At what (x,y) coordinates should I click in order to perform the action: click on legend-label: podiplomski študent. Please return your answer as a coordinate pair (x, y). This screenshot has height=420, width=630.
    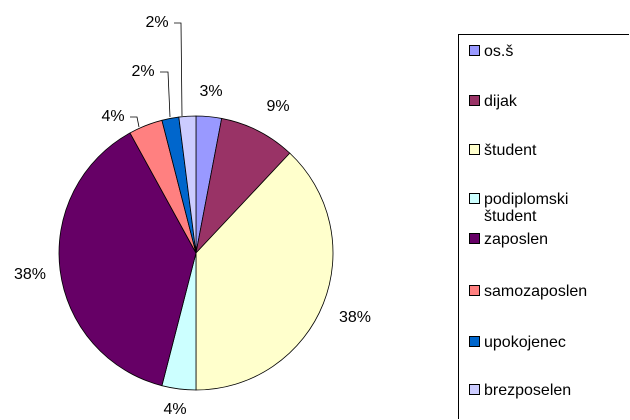
    Looking at the image, I should click on (526, 208).